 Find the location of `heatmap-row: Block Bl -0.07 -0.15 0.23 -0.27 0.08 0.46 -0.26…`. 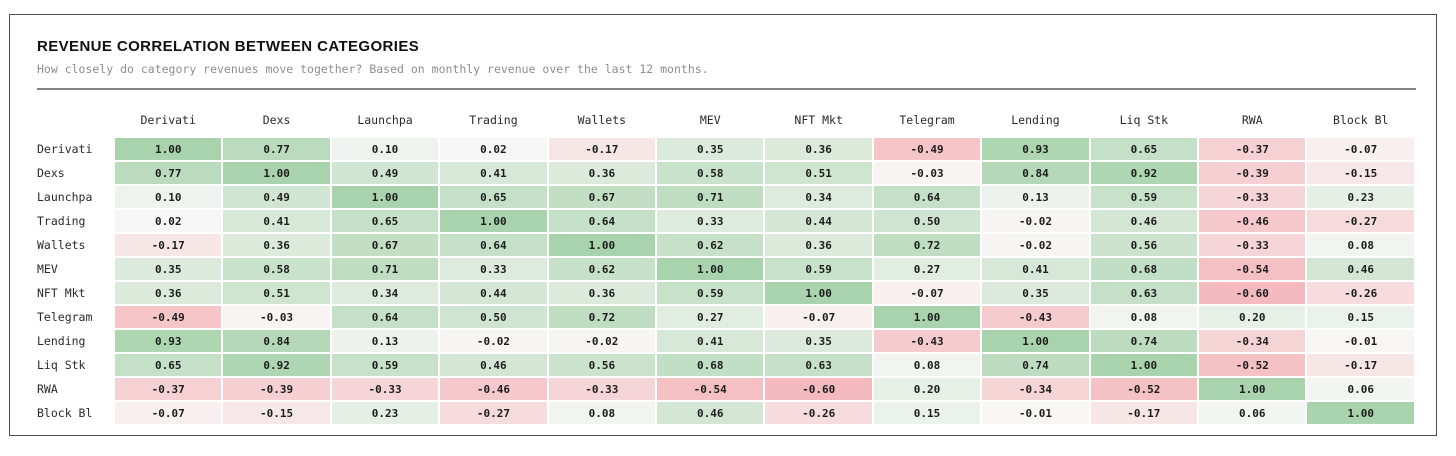

heatmap-row: Block Bl -0.07 -0.15 0.23 -0.27 0.08 0.46 -0.26… is located at coordinates (725, 413).